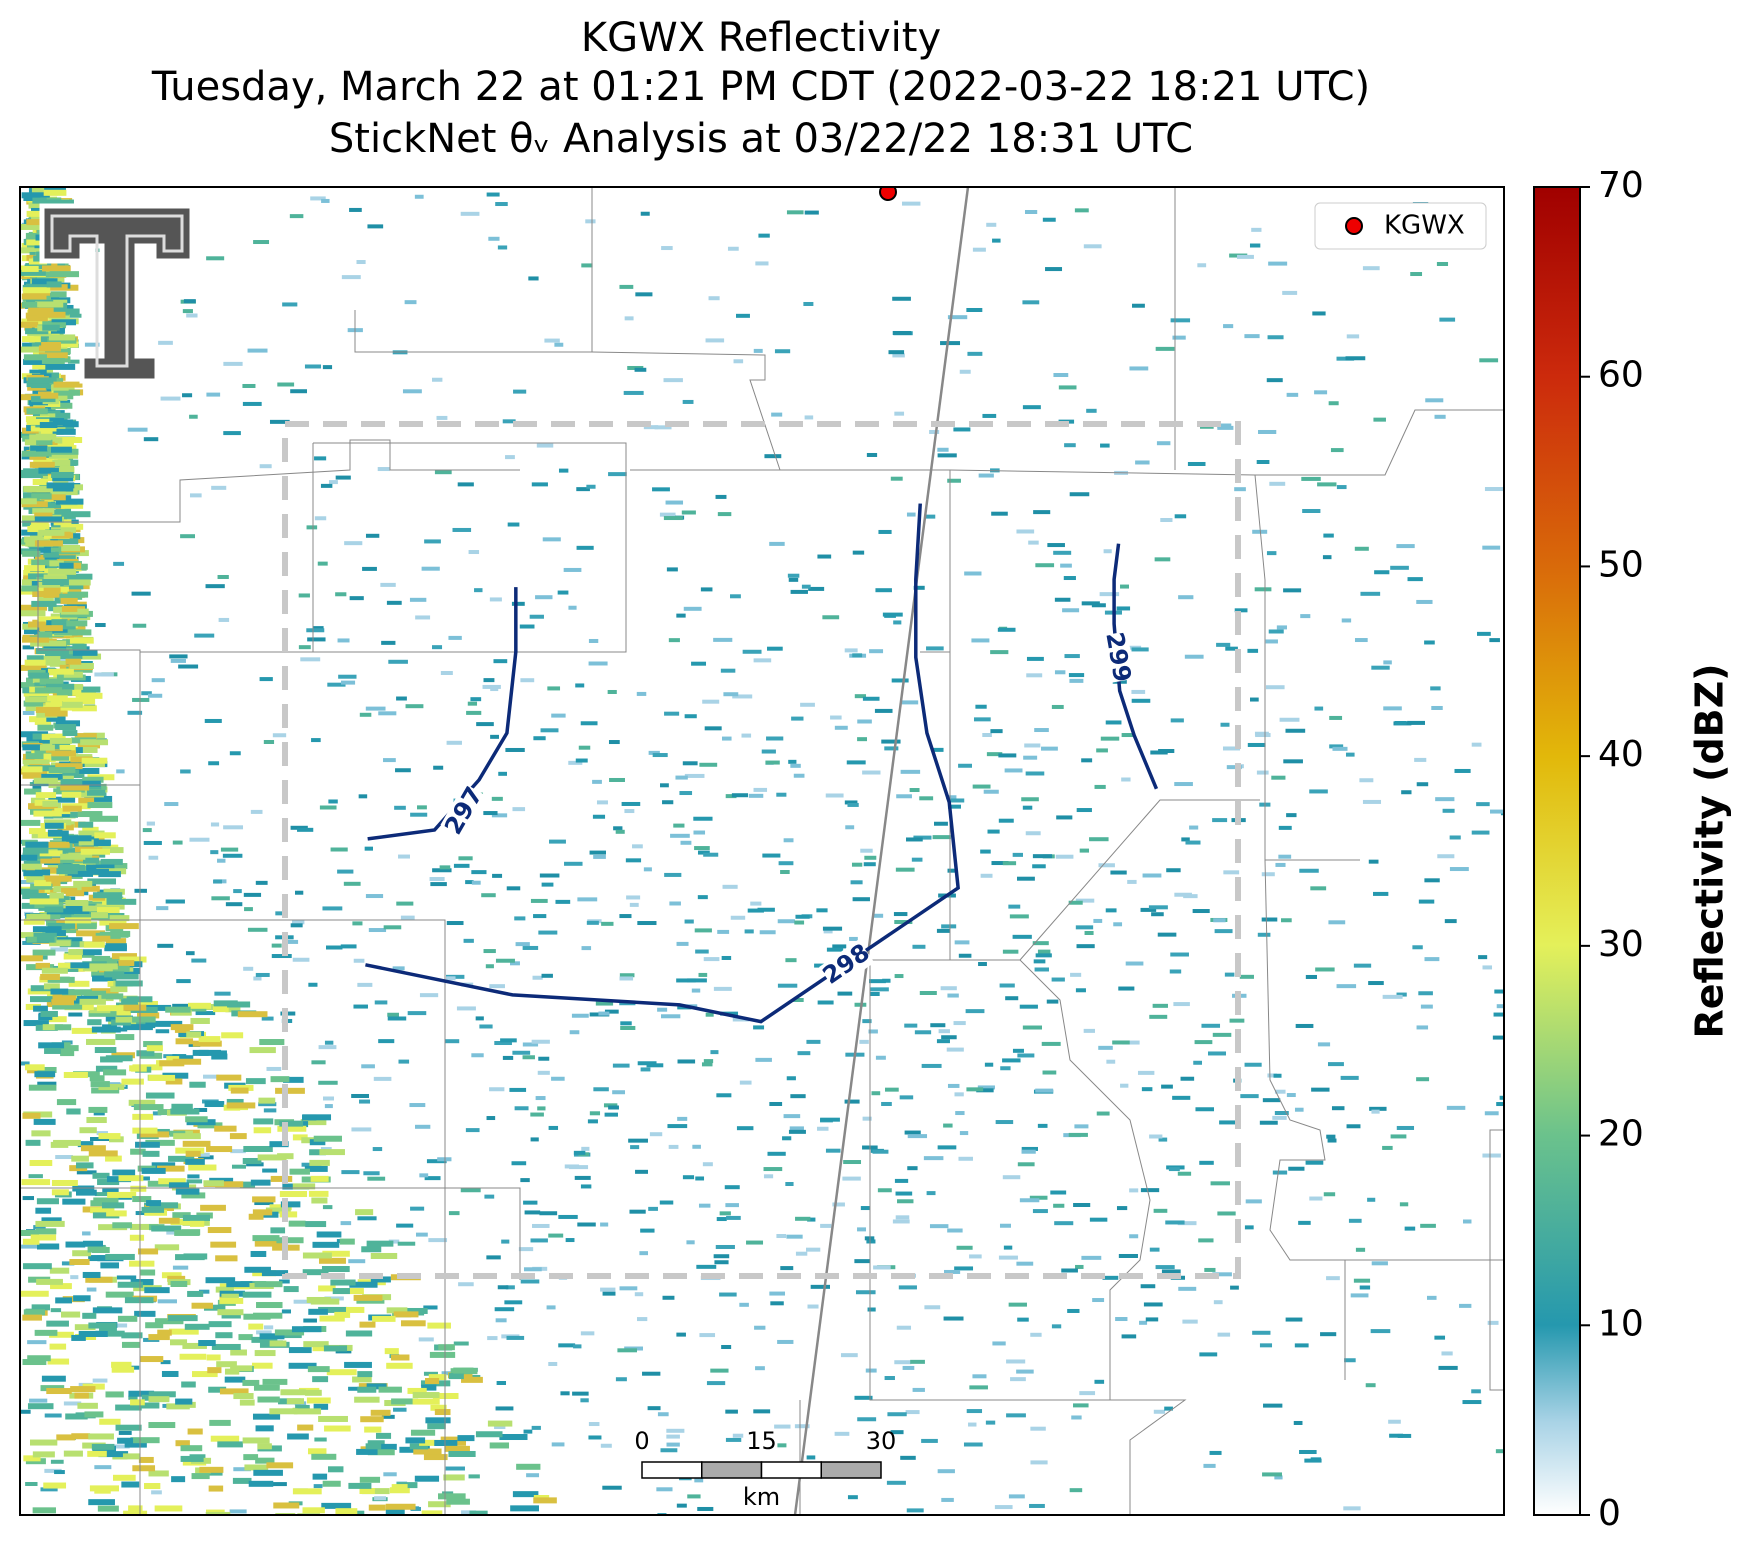  What do you see at coordinates (1400, 226) in the screenshot?
I see `legend: KGWX` at bounding box center [1400, 226].